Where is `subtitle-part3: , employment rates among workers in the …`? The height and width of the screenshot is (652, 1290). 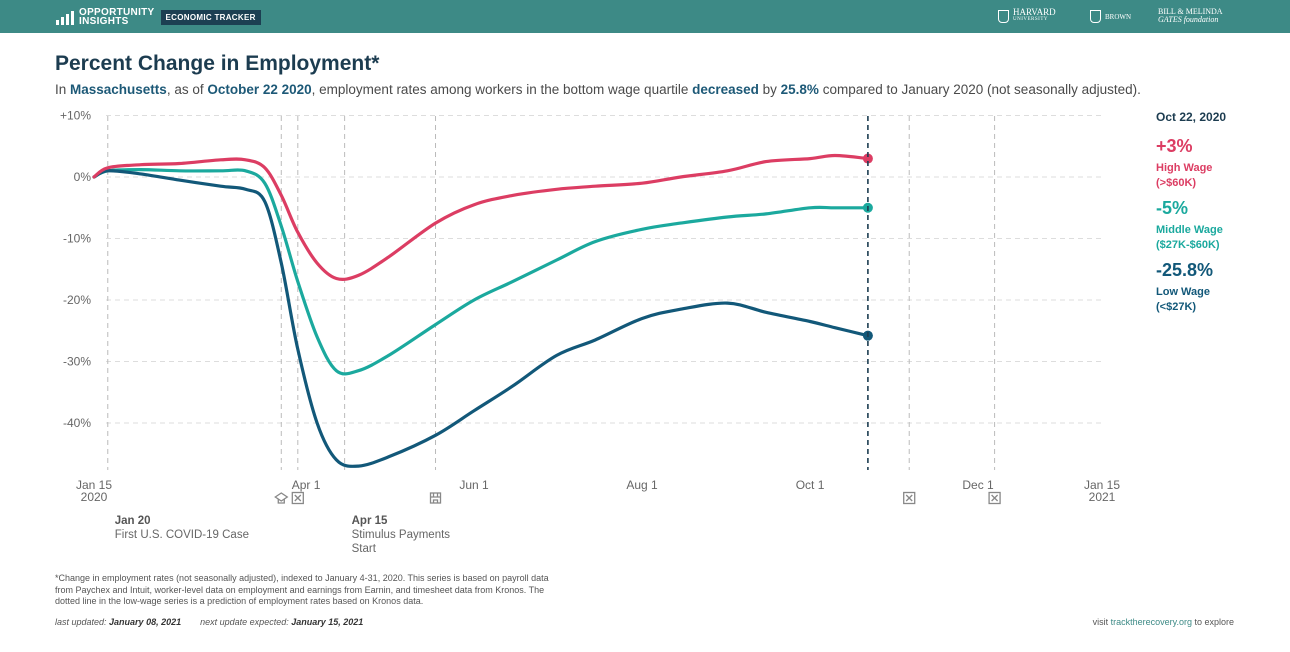 subtitle-part3: , employment rates among workers in the … is located at coordinates (502, 89).